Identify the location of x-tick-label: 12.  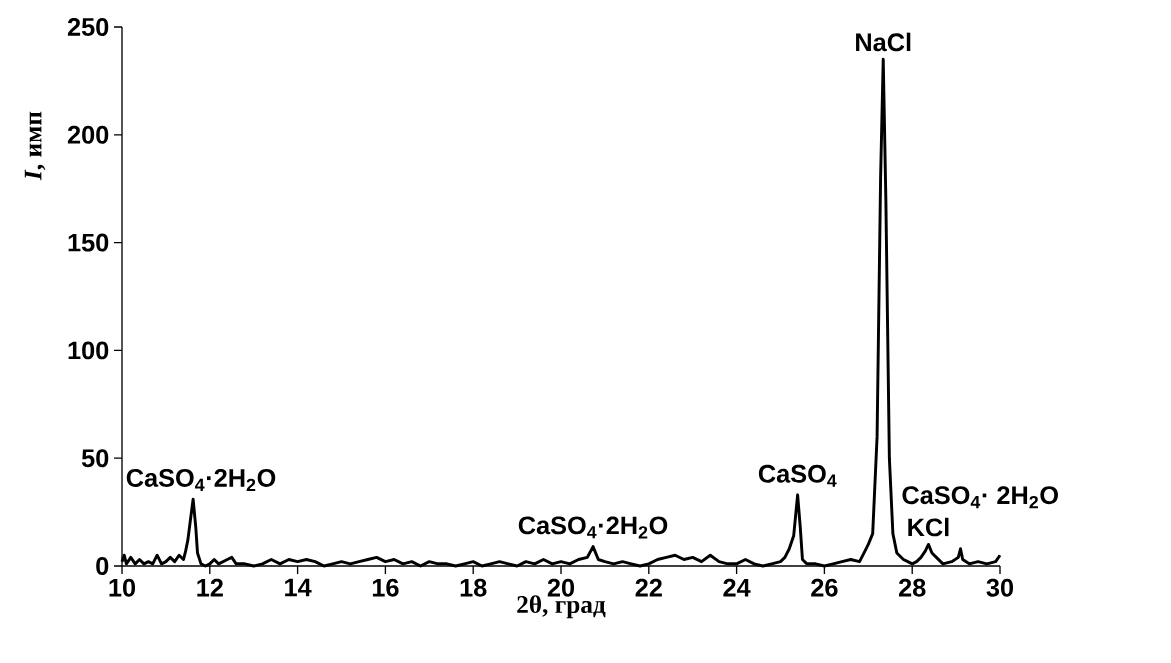
(210, 587).